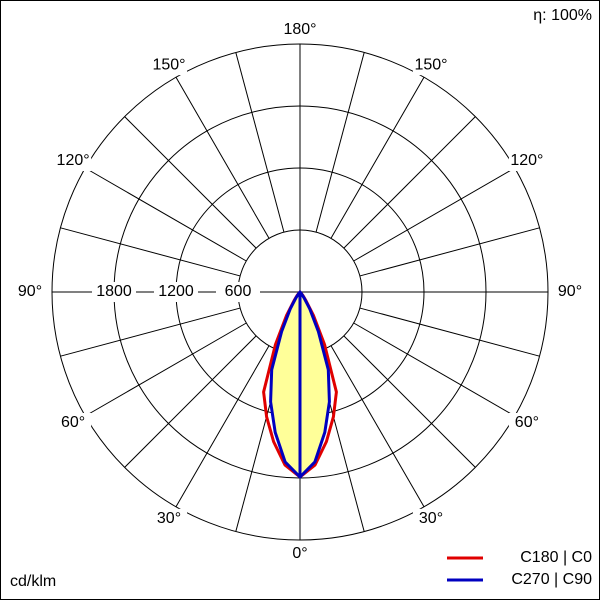  Describe the element at coordinates (551, 579) in the screenshot. I see `legend-label: C270 | C90` at that location.